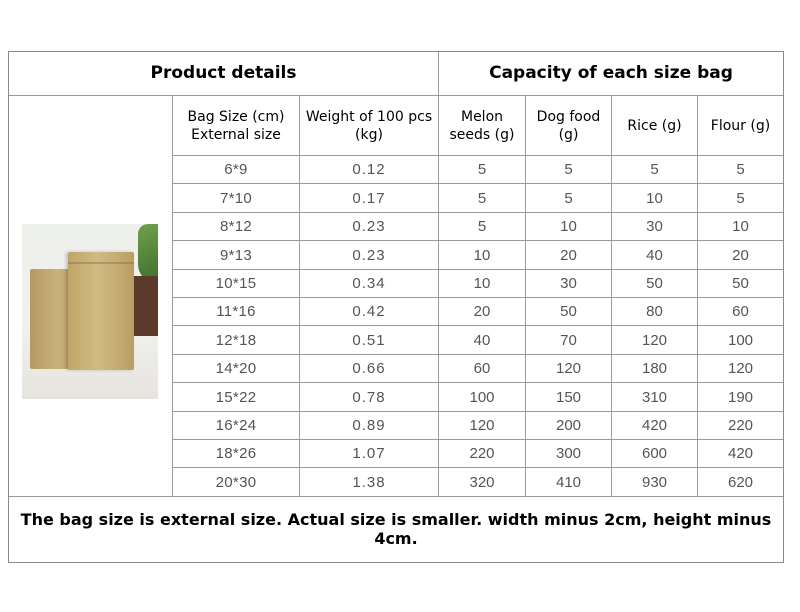 The image size is (800, 612). What do you see at coordinates (568, 368) in the screenshot?
I see `cell-dog: 120` at bounding box center [568, 368].